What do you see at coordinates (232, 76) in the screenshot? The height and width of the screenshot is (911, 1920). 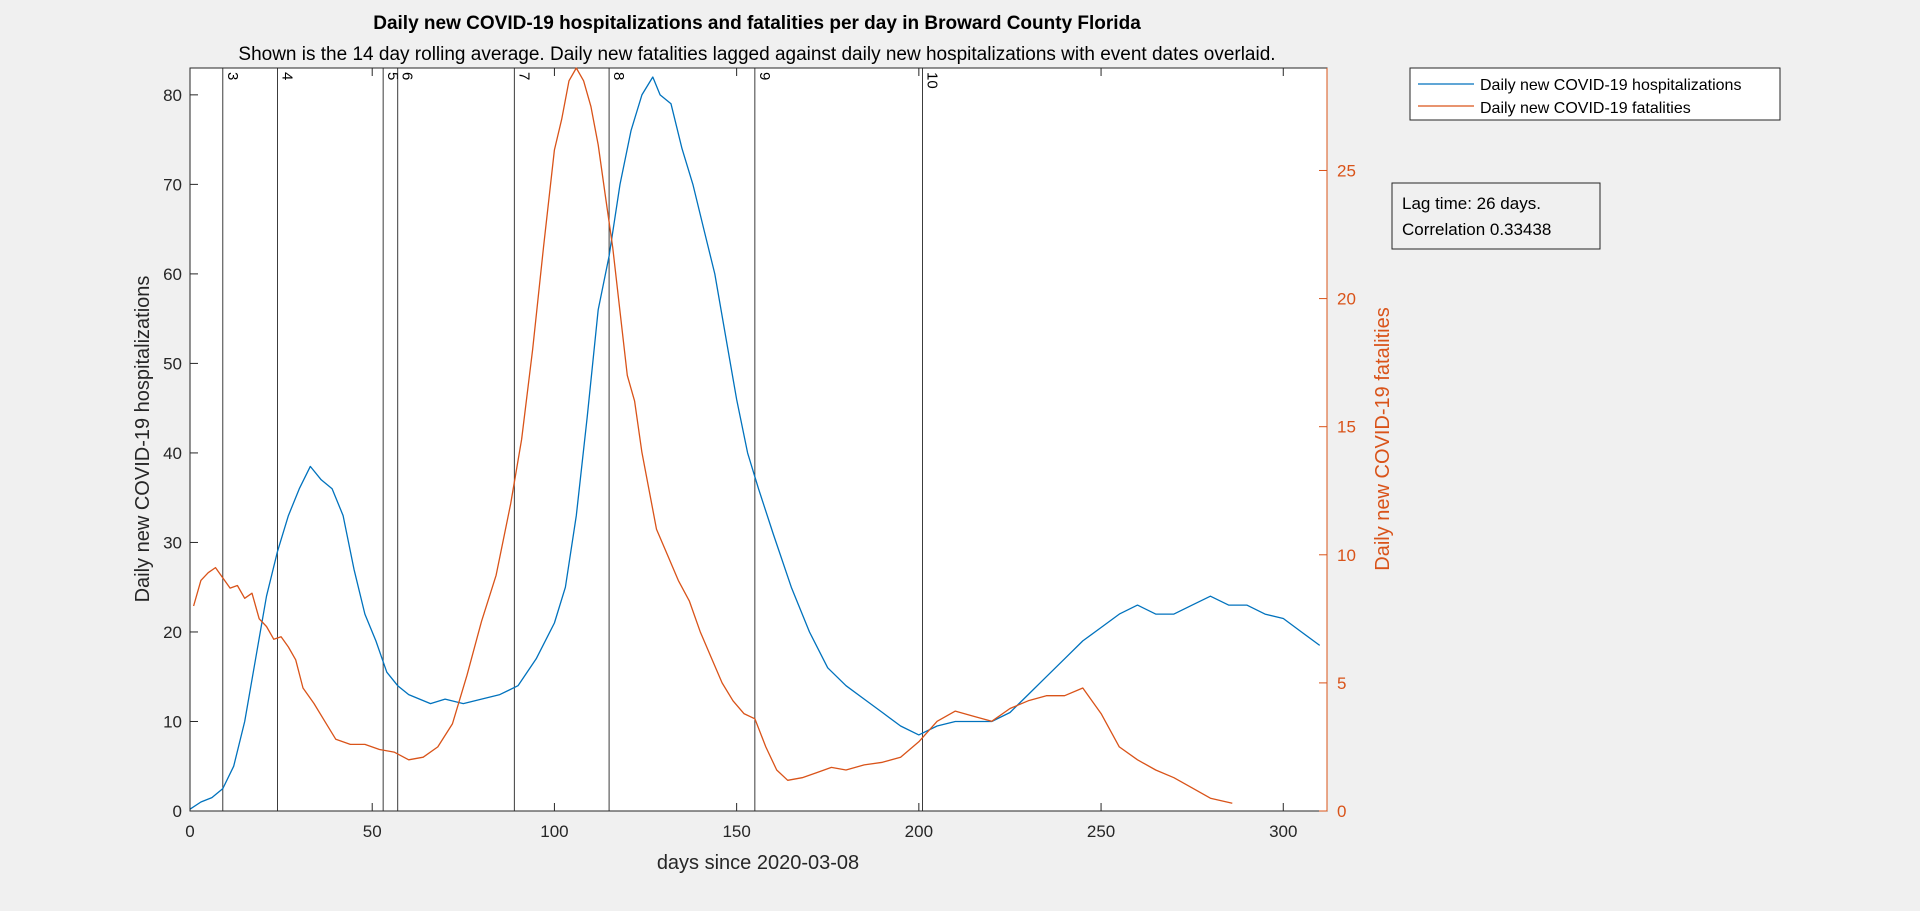 I see `event-label-3: 3` at bounding box center [232, 76].